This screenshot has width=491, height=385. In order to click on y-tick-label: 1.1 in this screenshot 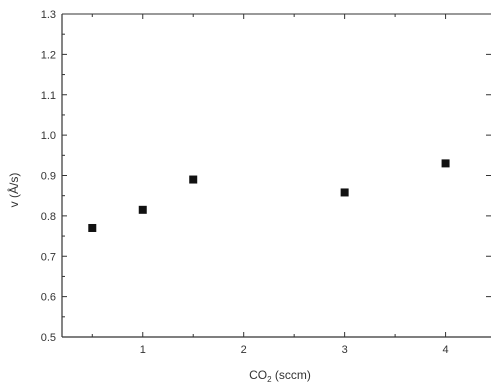, I will do `click(48, 96)`.